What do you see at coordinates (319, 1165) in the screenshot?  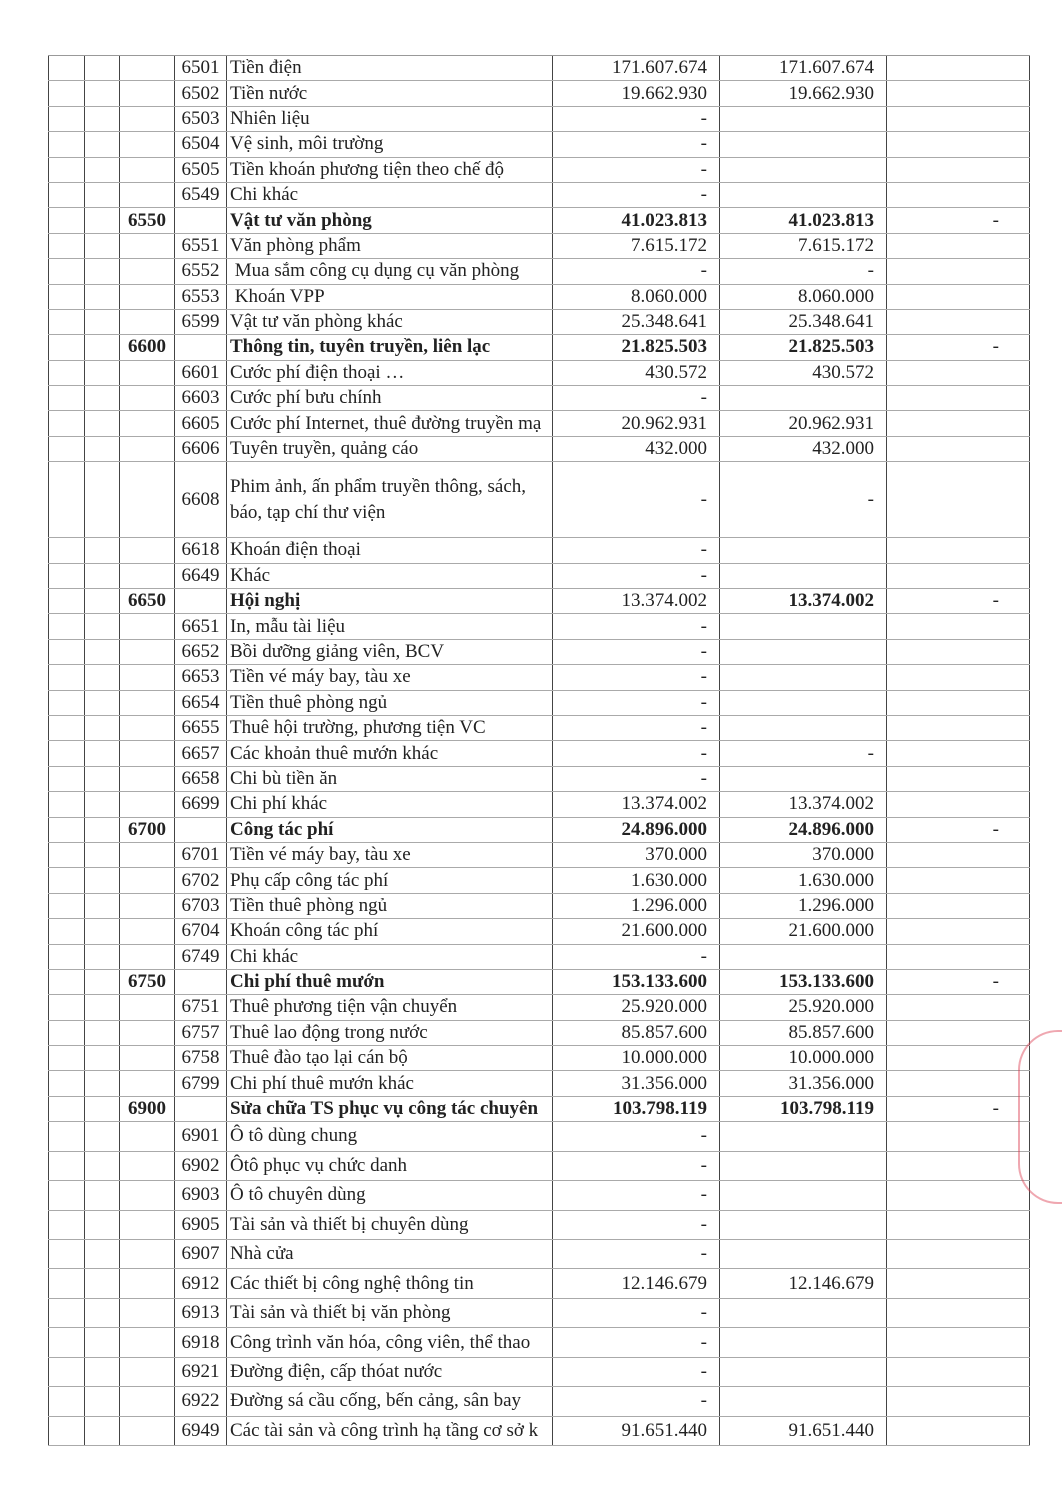 I see `item-name-text: Ôtô phục vụ chức danh` at bounding box center [319, 1165].